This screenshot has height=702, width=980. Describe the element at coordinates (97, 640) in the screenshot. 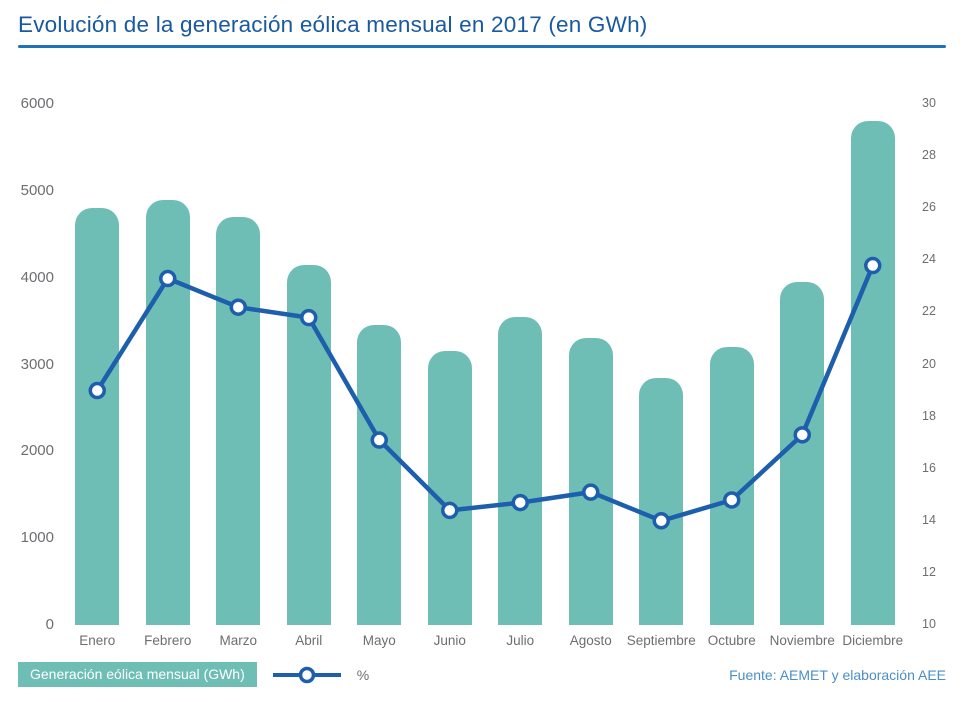

I see `x-label-enero: Enero` at that location.